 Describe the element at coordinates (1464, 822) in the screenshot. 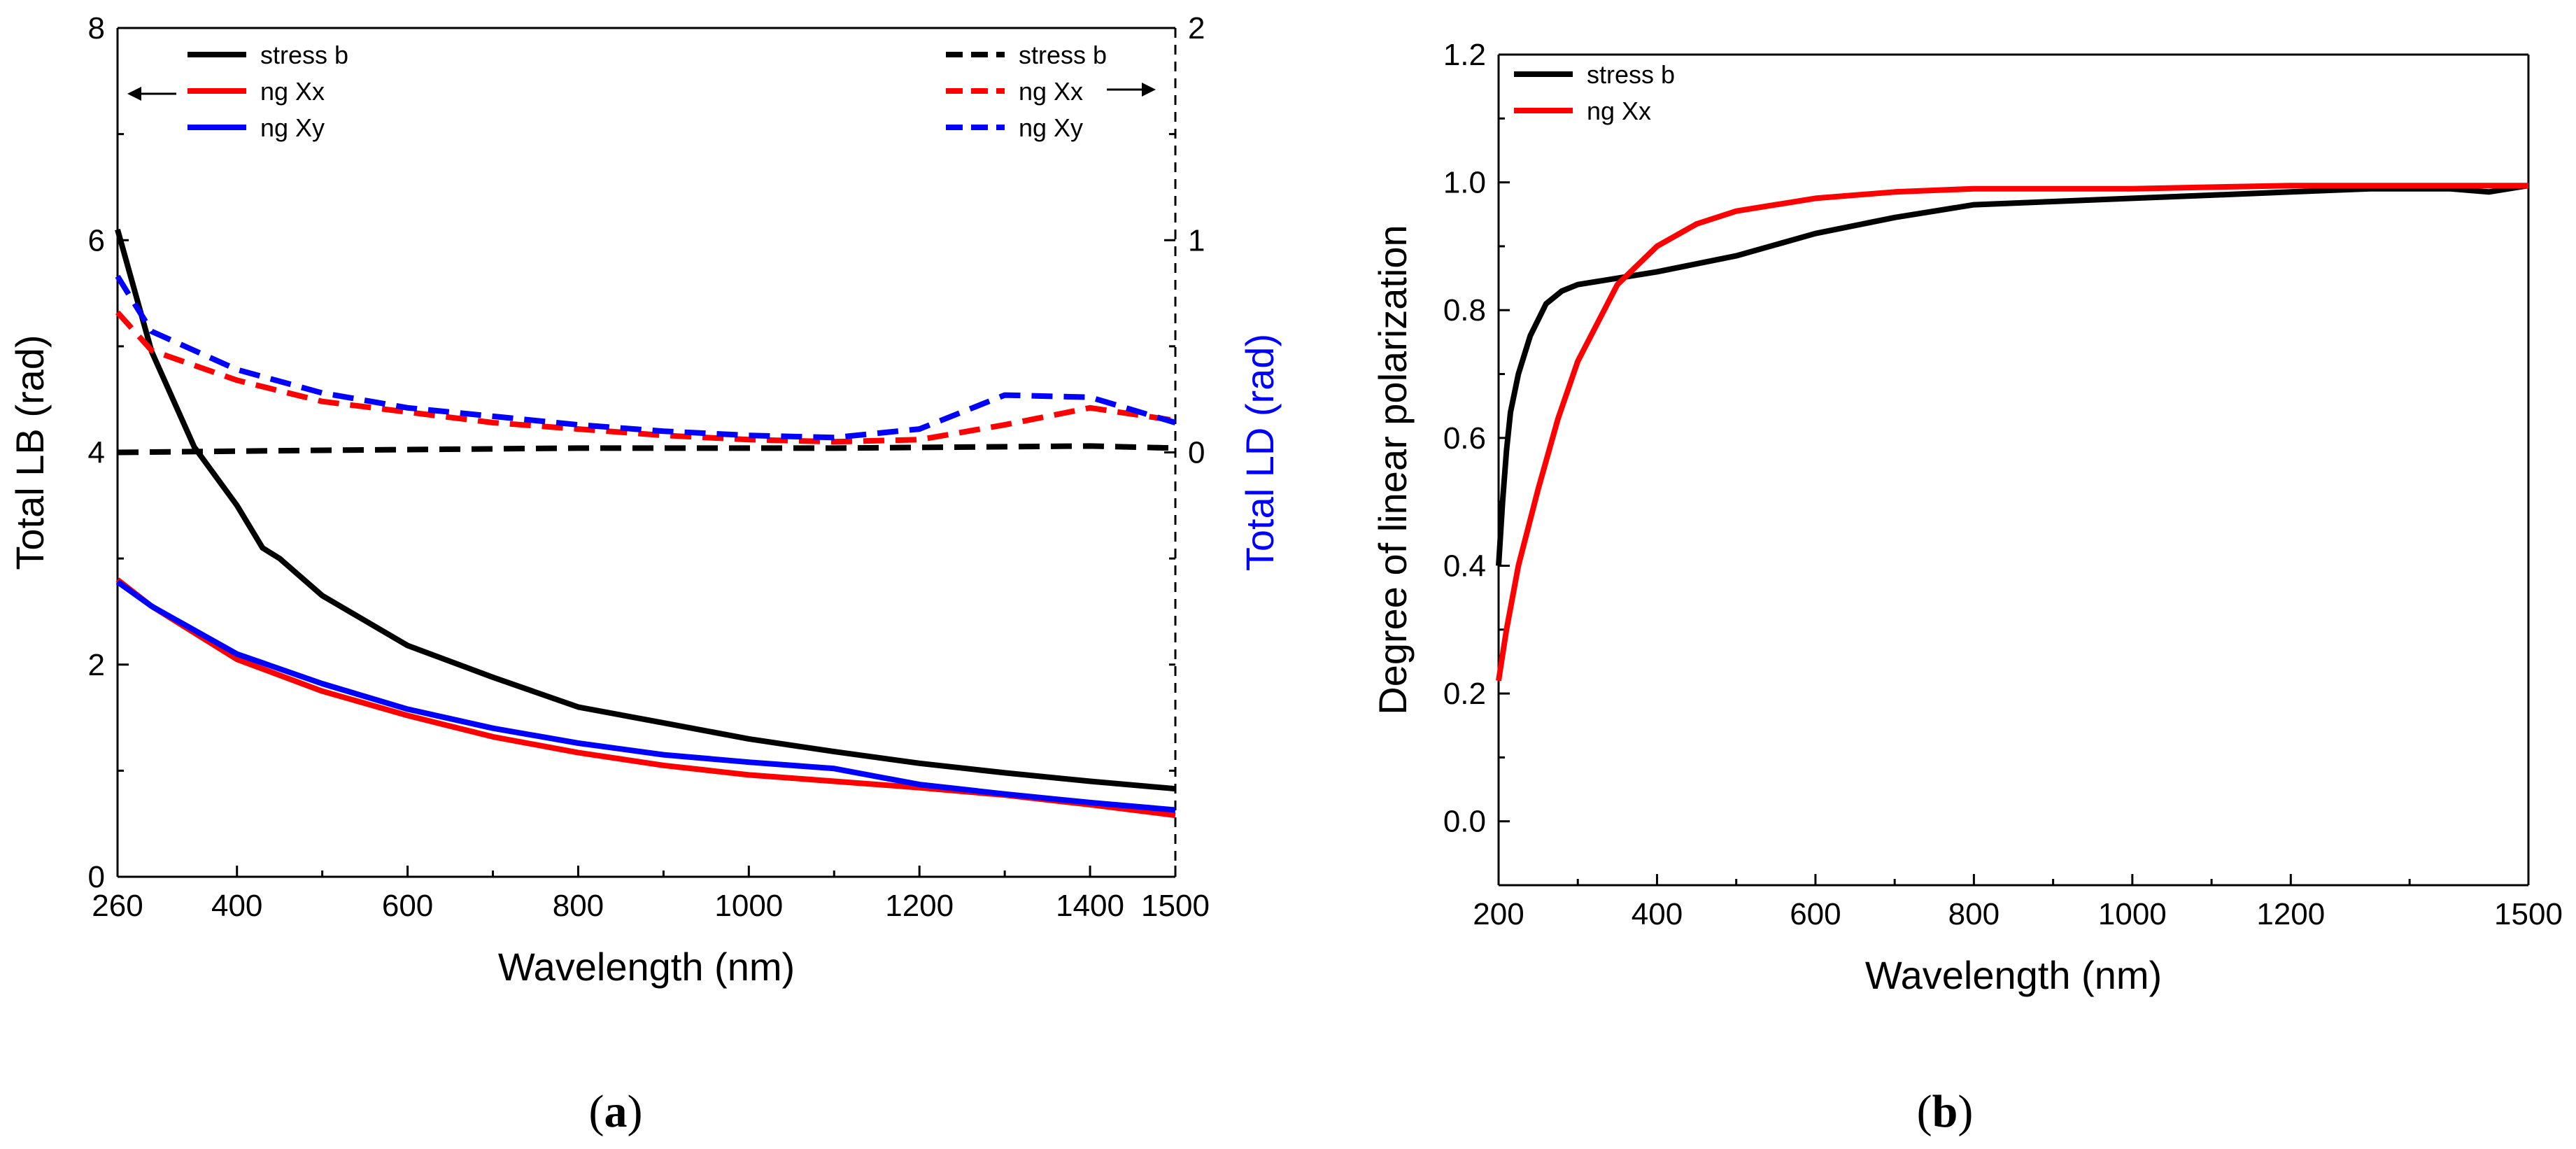

I see `y-tick-label: 0.0` at that location.